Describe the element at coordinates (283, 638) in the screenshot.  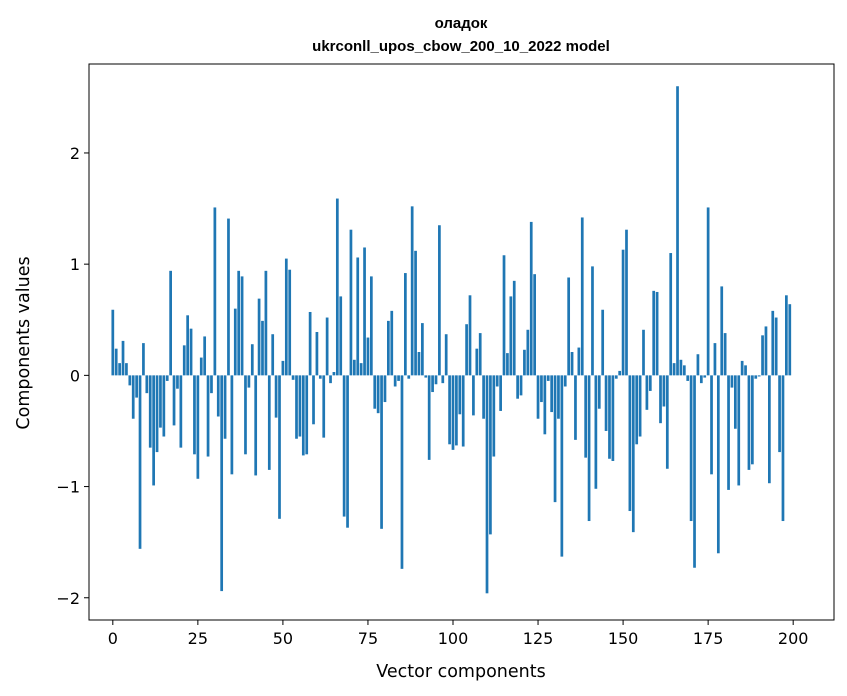
I see `x-tick-label: 50` at that location.